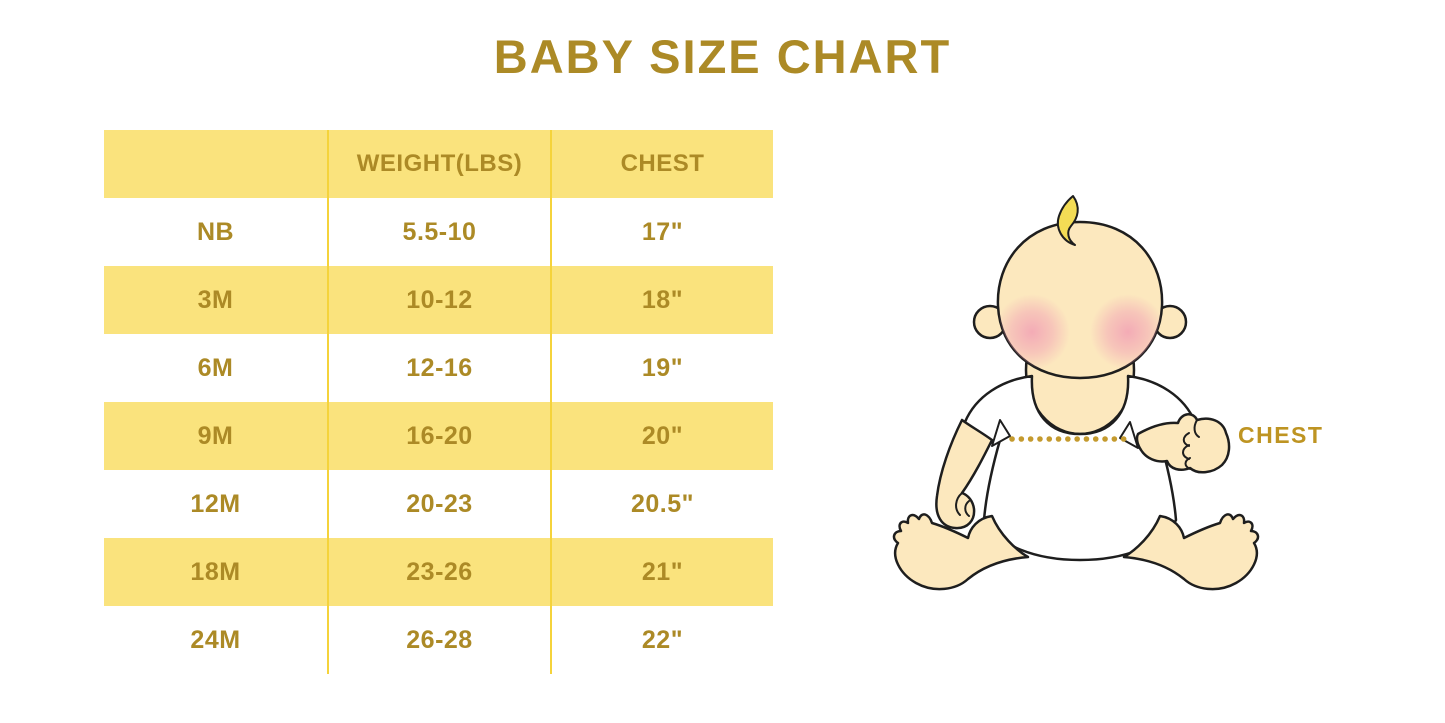  I want to click on baby-hair-curl-icon, so click(1067, 220).